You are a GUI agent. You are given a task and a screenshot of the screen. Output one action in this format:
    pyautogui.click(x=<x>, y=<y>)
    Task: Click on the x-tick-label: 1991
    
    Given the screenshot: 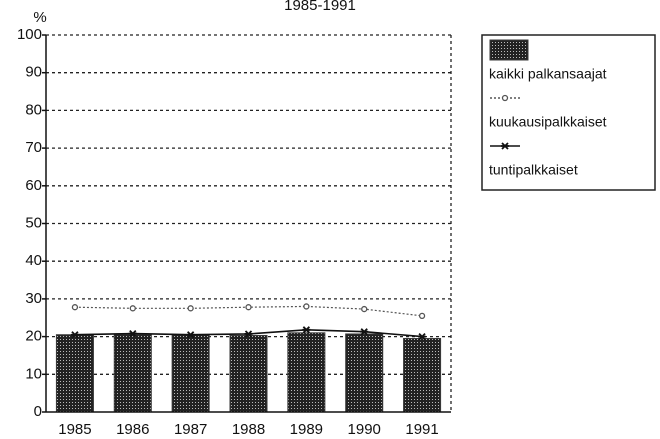 What is the action you would take?
    pyautogui.click(x=421, y=429)
    